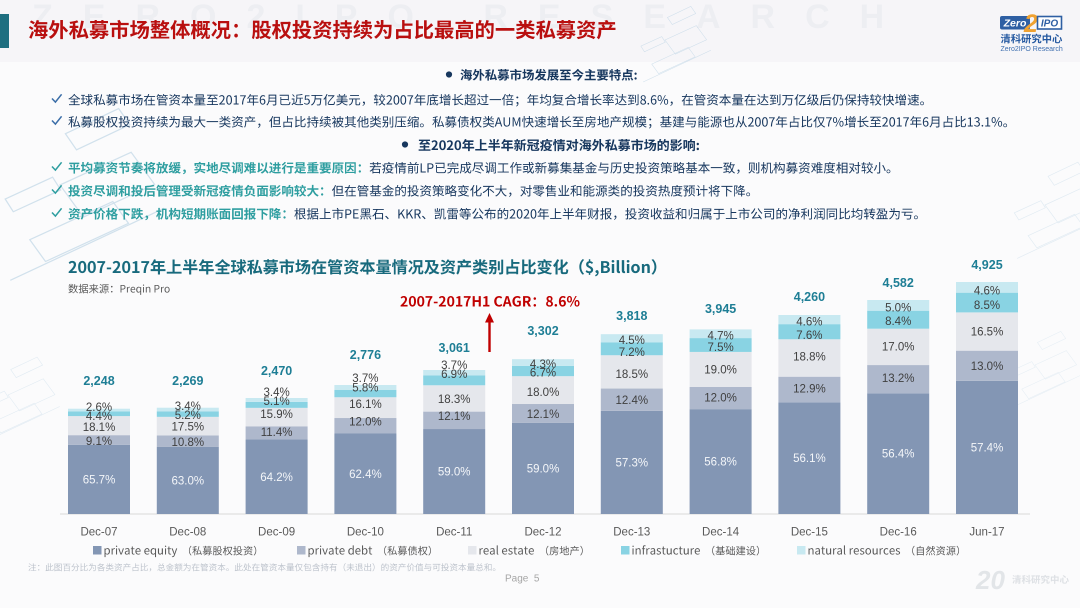 The height and width of the screenshot is (608, 1080). What do you see at coordinates (898, 533) in the screenshot?
I see `svg-text: Dec-16` at bounding box center [898, 533].